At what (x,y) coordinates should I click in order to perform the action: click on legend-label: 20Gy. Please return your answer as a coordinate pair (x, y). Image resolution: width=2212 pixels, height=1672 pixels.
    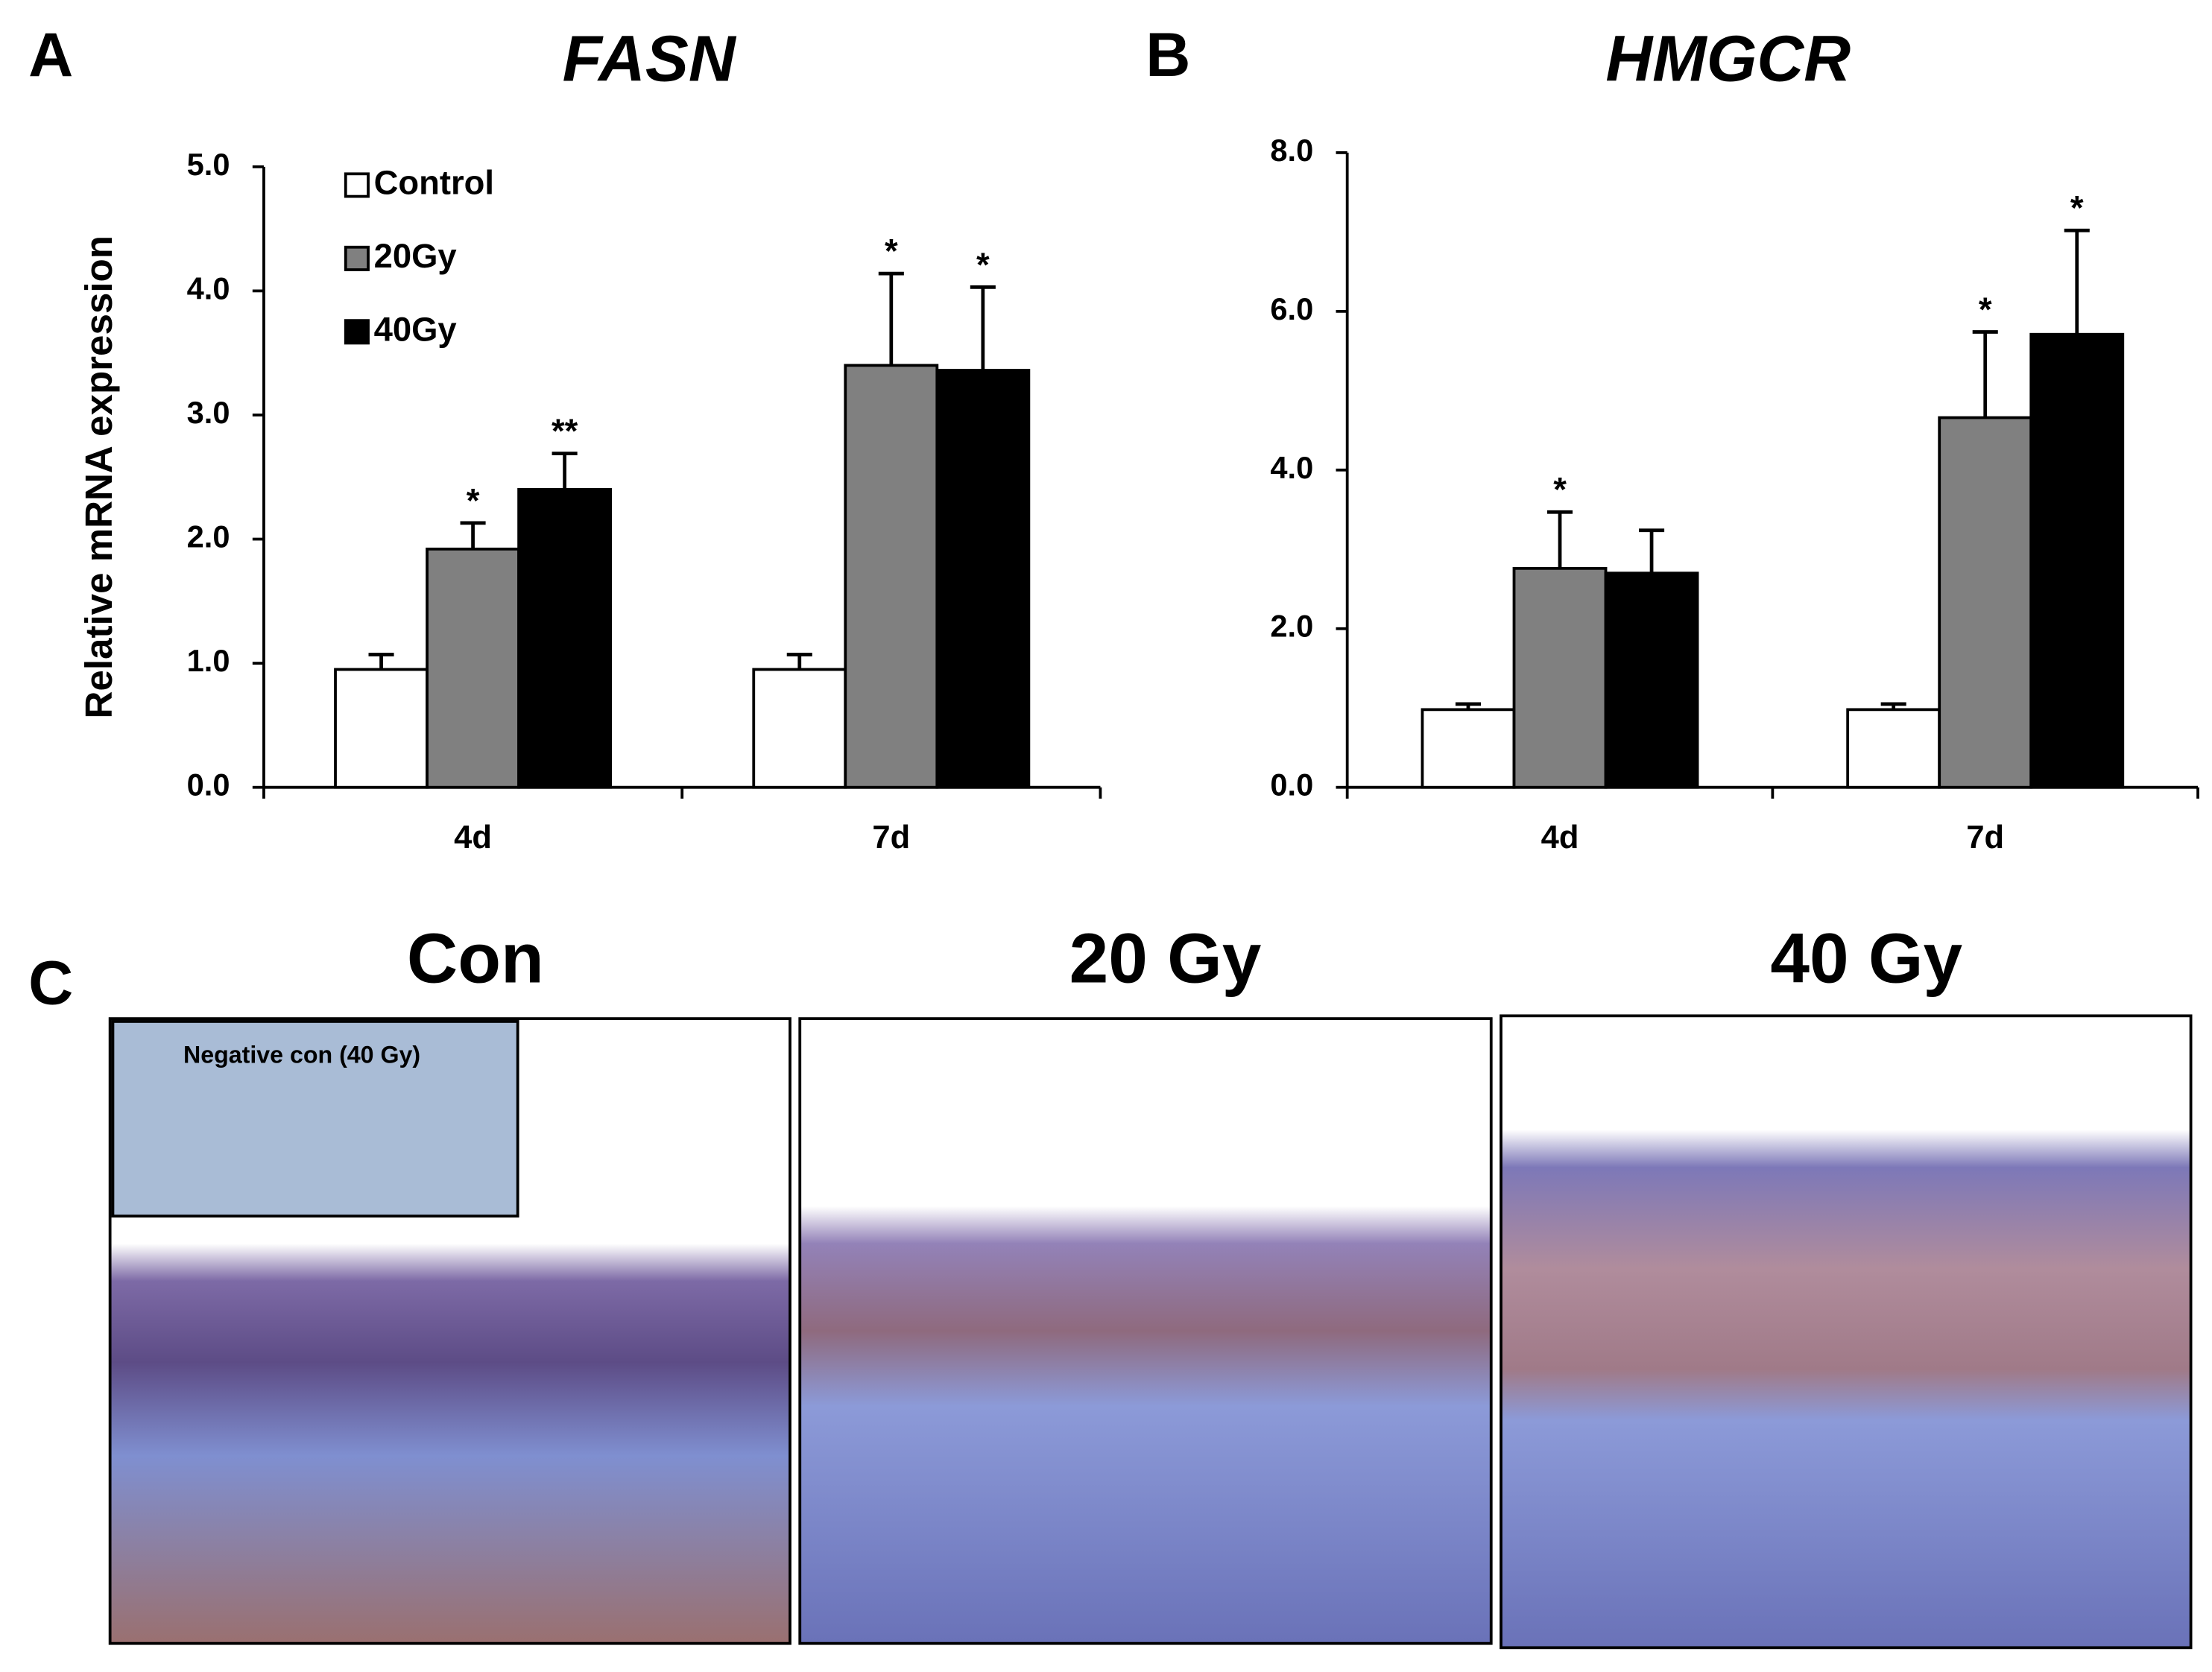
    Looking at the image, I should click on (416, 256).